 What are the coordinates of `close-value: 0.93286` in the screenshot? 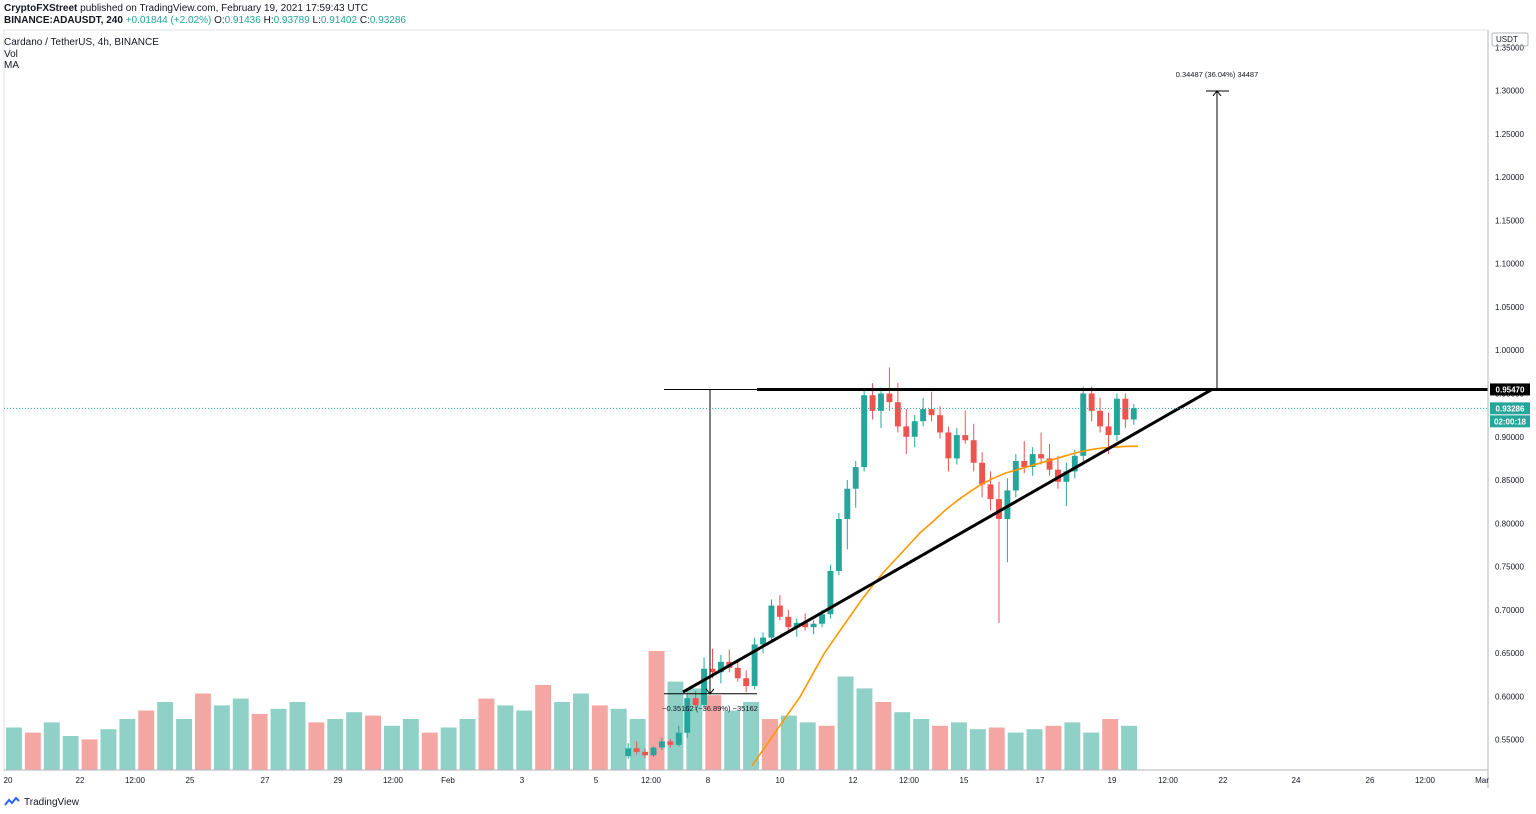 It's located at (387, 20).